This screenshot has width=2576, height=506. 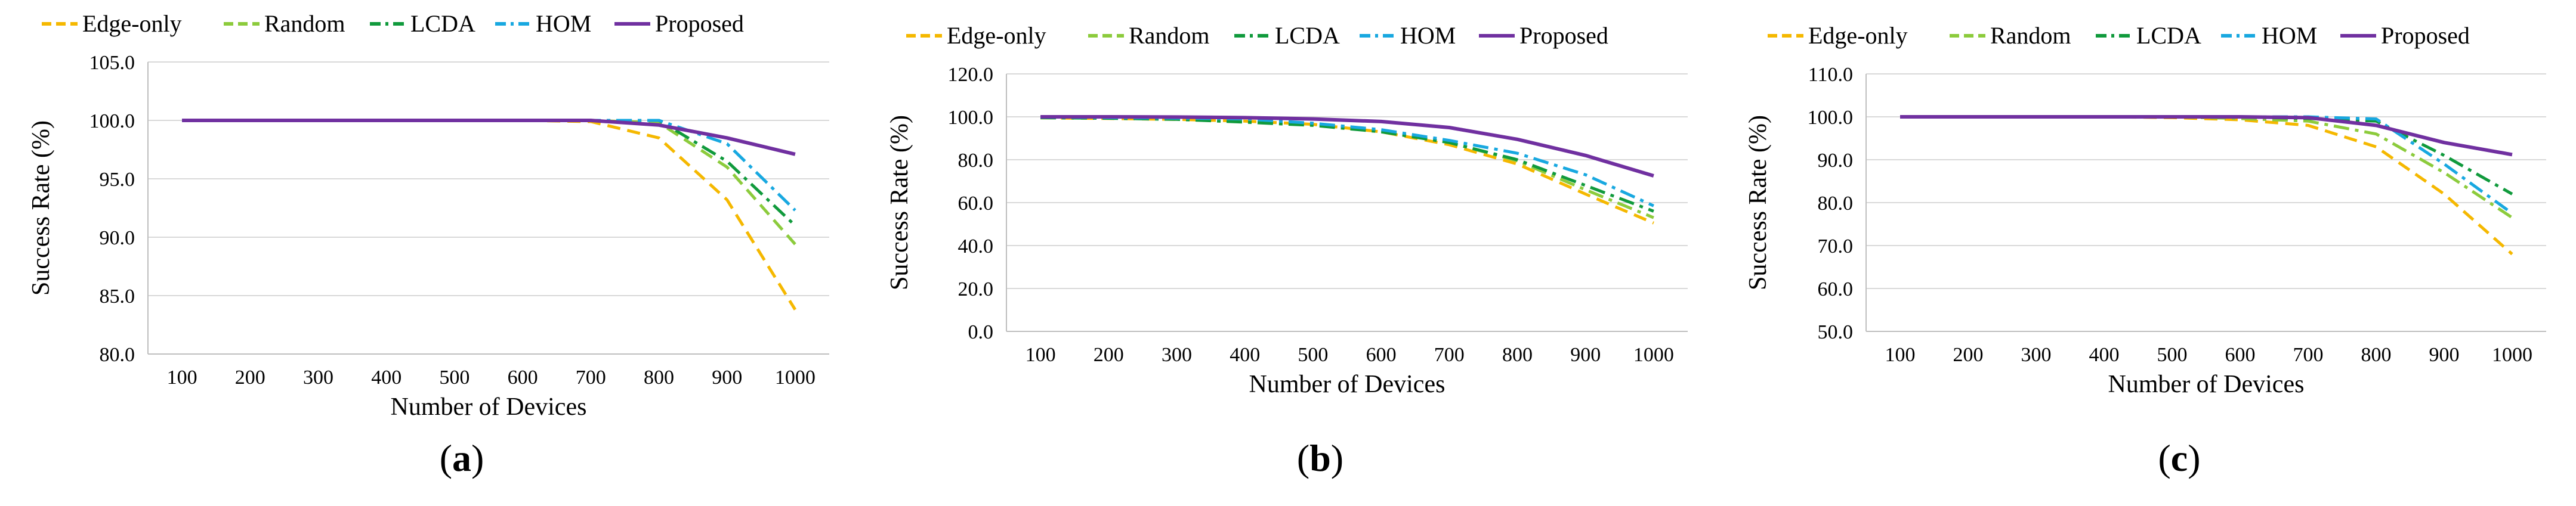 What do you see at coordinates (2376, 355) in the screenshot?
I see `chart-c-x-tick-label: 800` at bounding box center [2376, 355].